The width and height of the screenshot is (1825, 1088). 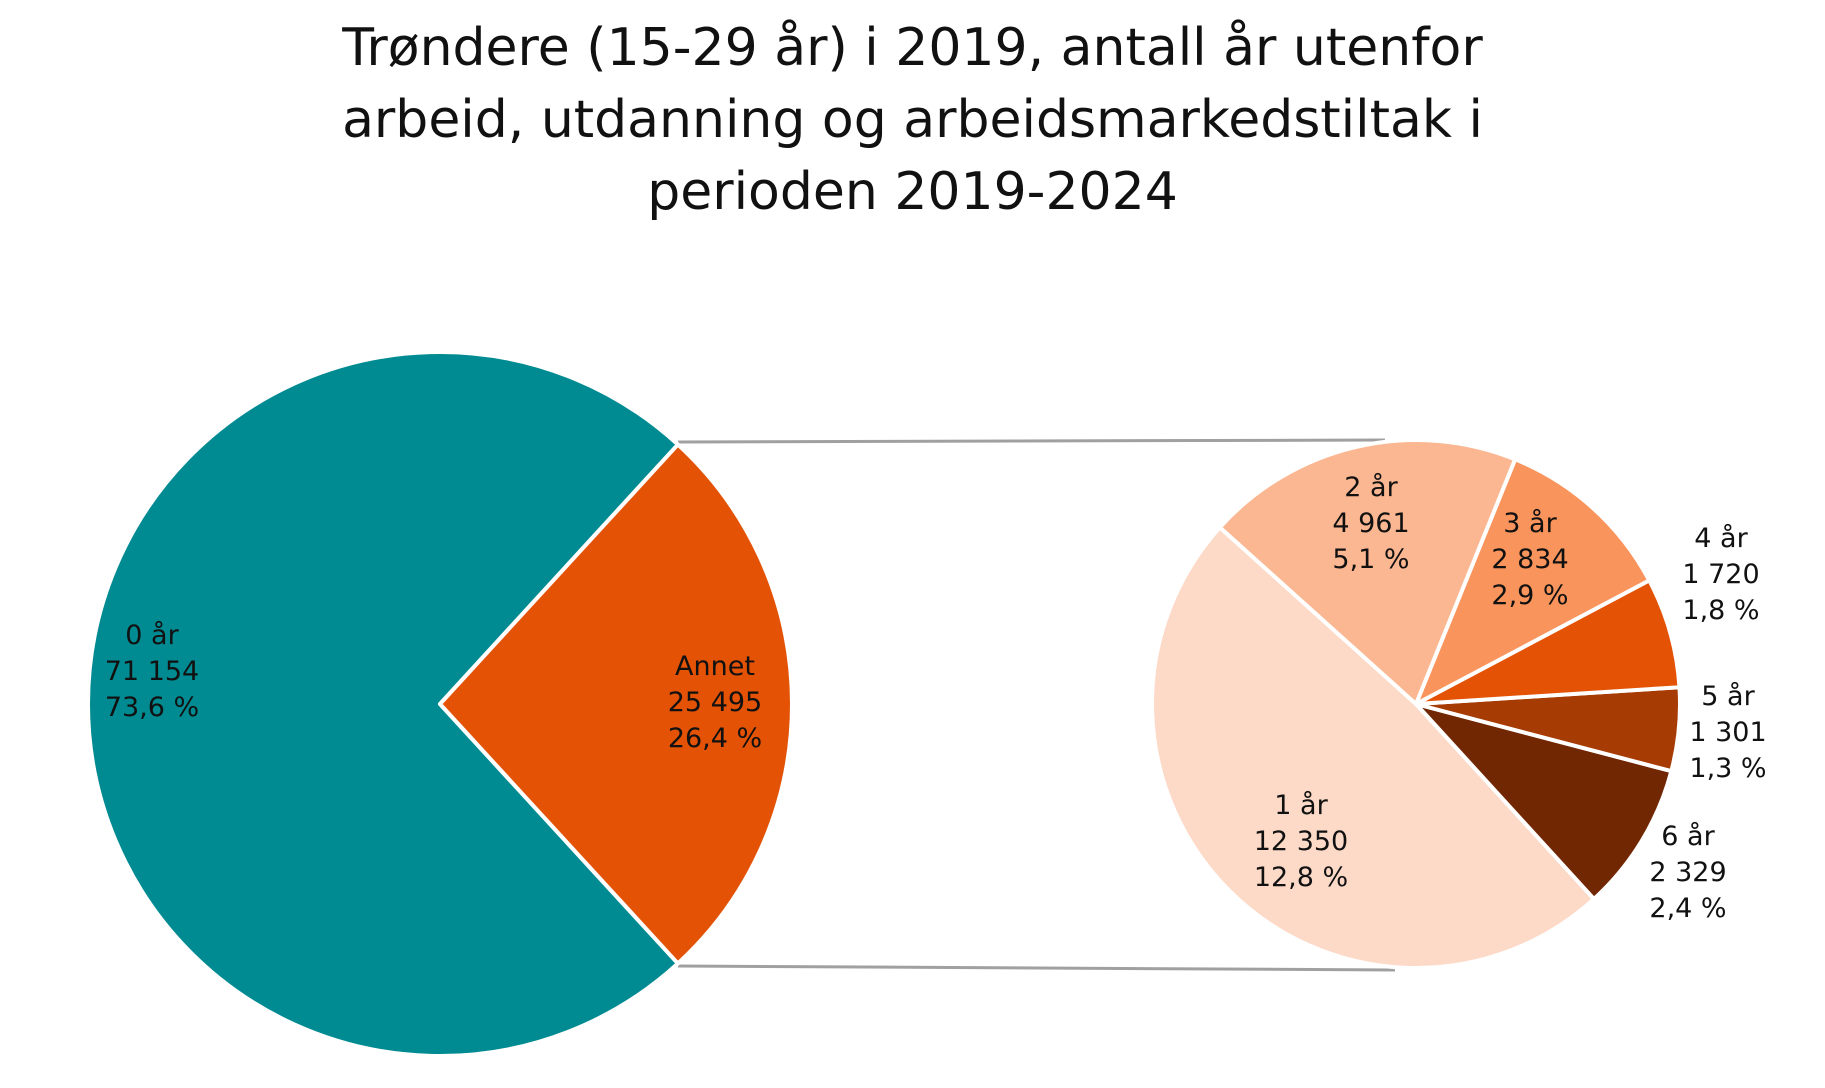 What do you see at coordinates (1529, 595) in the screenshot?
I see `data-label-line: 2,9 %` at bounding box center [1529, 595].